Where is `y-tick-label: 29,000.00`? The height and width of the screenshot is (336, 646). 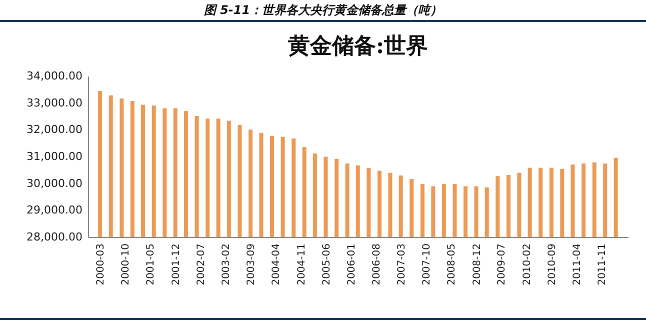
y-tick-label: 29,000.00 is located at coordinates (54, 210).